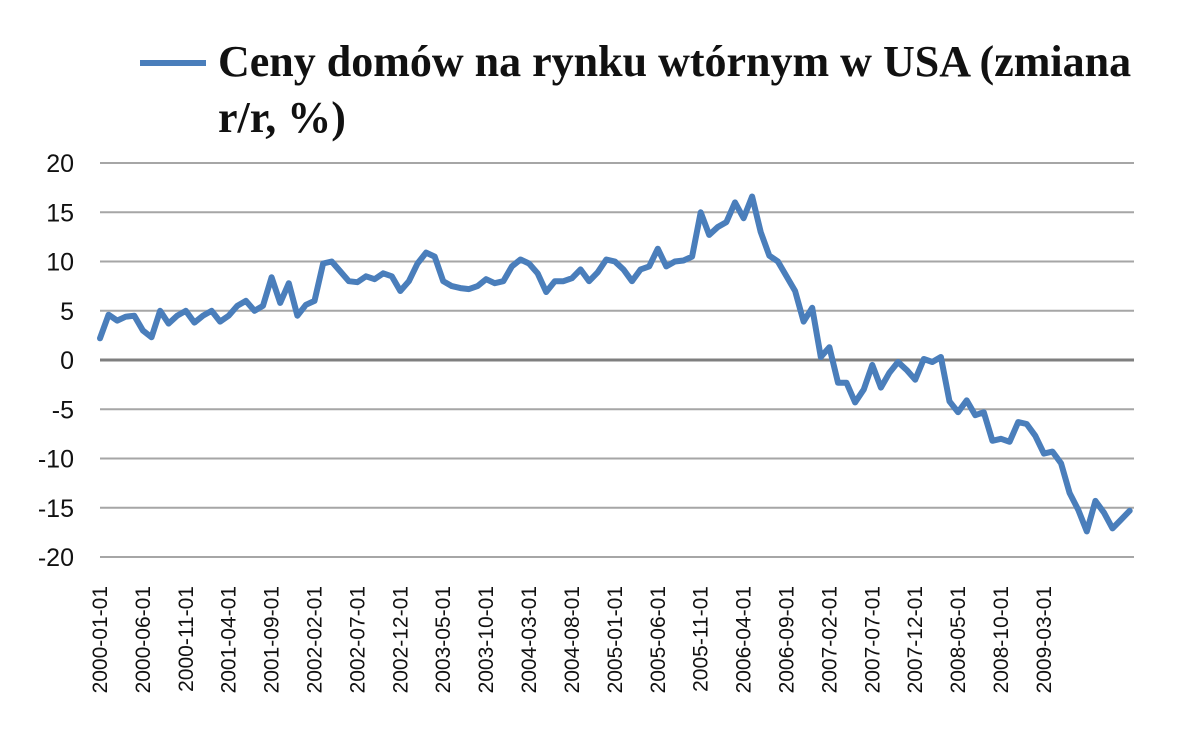  What do you see at coordinates (315, 639) in the screenshot?
I see `x-tick-label: 2002-02-01` at bounding box center [315, 639].